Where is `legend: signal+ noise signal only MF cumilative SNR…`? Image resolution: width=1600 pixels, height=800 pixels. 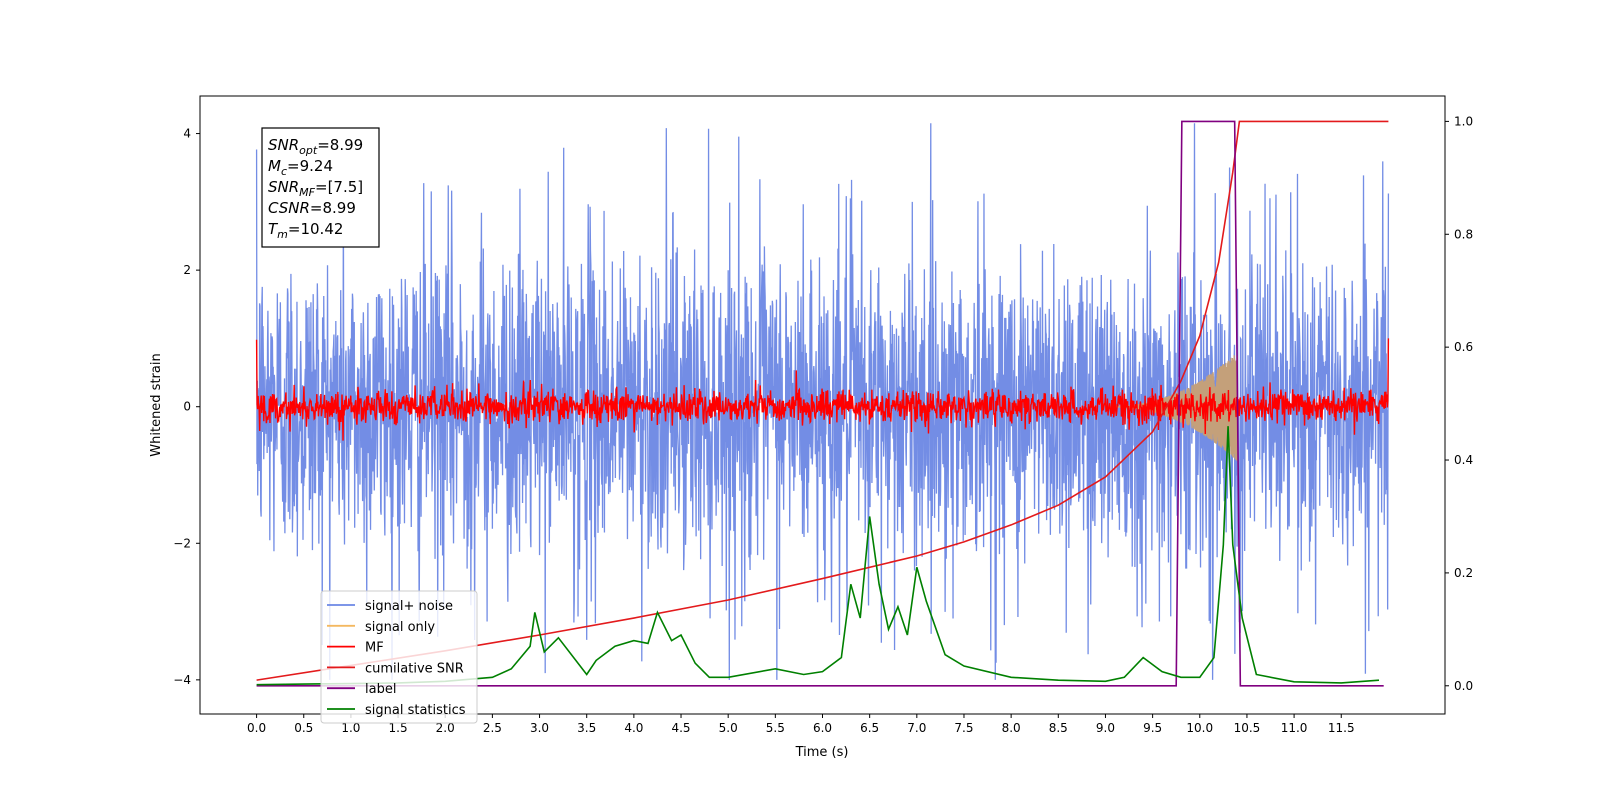
legend: signal+ noise signal only MF cumilative SNR… is located at coordinates (399, 657).